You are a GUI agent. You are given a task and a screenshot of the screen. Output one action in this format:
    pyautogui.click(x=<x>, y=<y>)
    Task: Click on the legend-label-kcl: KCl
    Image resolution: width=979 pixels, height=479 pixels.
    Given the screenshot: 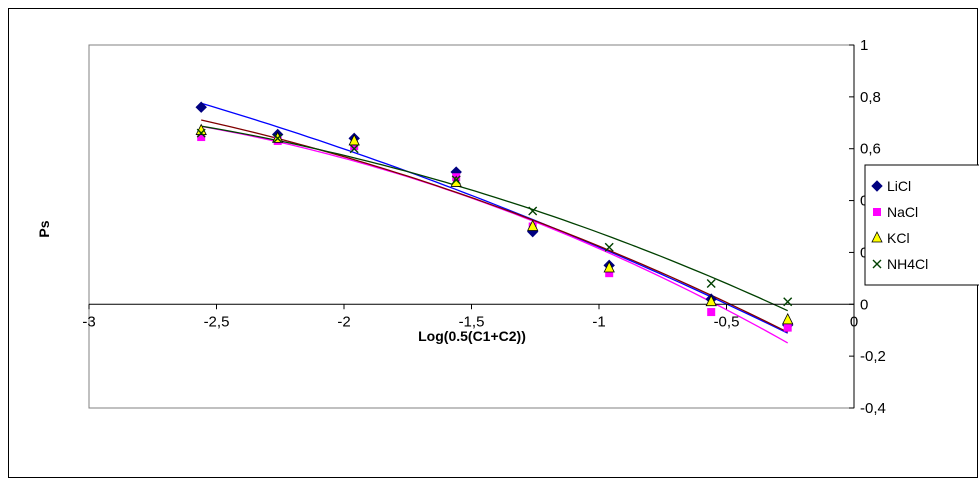 What is the action you would take?
    pyautogui.click(x=898, y=238)
    